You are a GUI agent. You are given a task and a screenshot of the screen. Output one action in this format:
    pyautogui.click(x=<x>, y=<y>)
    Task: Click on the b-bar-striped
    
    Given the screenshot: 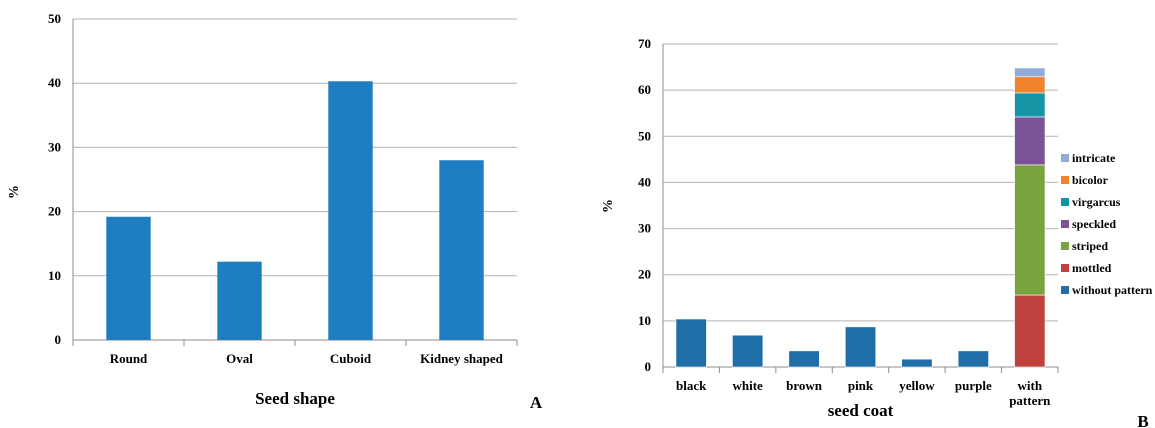 What is the action you would take?
    pyautogui.click(x=1030, y=230)
    